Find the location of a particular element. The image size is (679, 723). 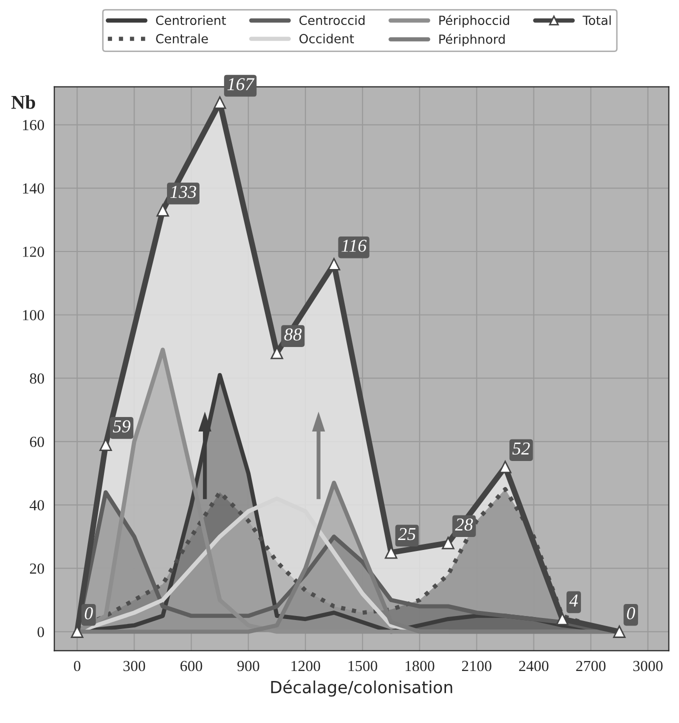

y-tick-label: 160 is located at coordinates (33, 125).